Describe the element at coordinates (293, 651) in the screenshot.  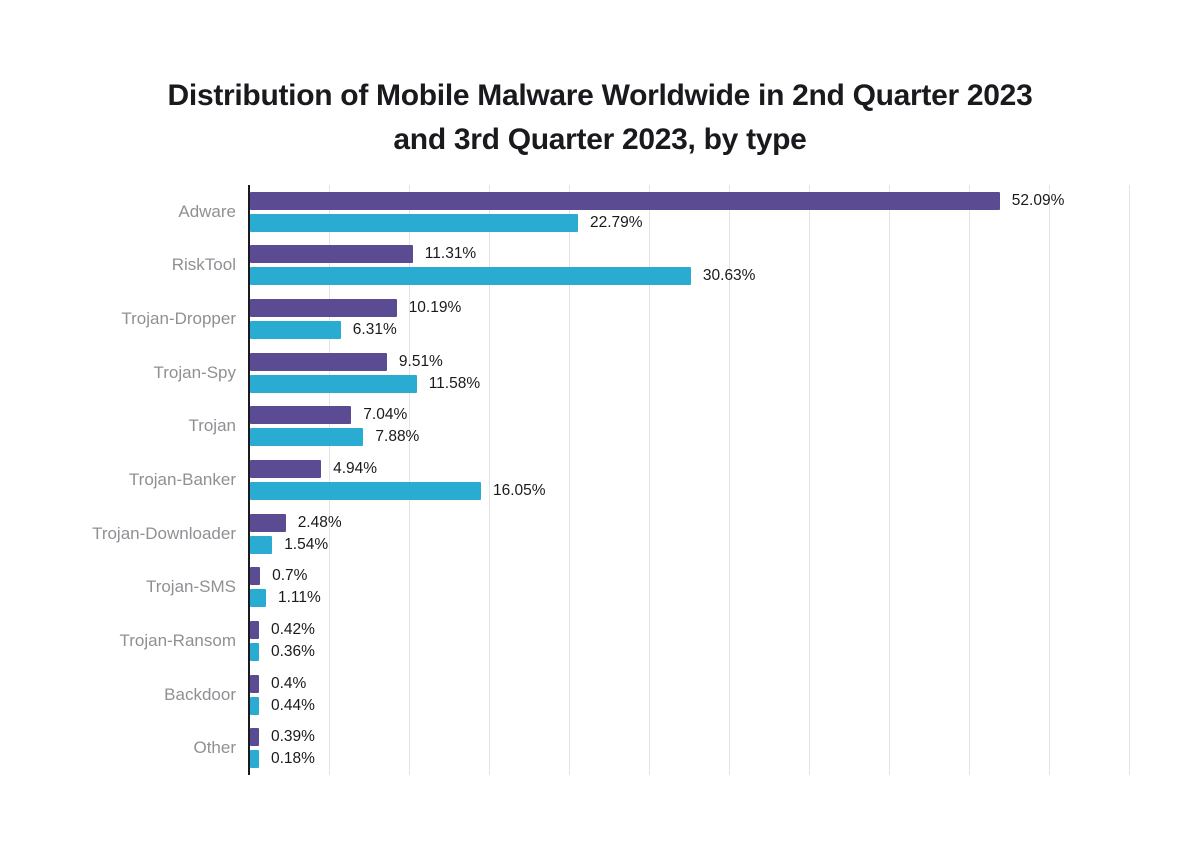
I see `value-label: 0.36%` at that location.